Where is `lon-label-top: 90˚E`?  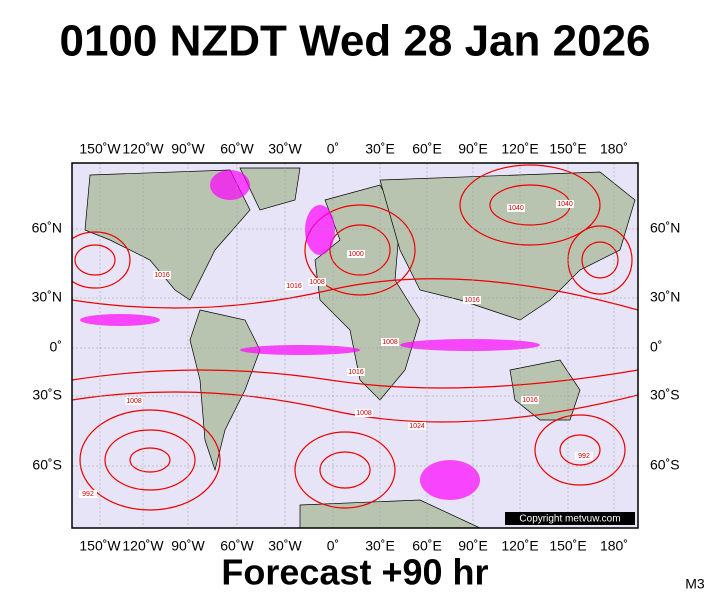
lon-label-top: 90˚E is located at coordinates (473, 149).